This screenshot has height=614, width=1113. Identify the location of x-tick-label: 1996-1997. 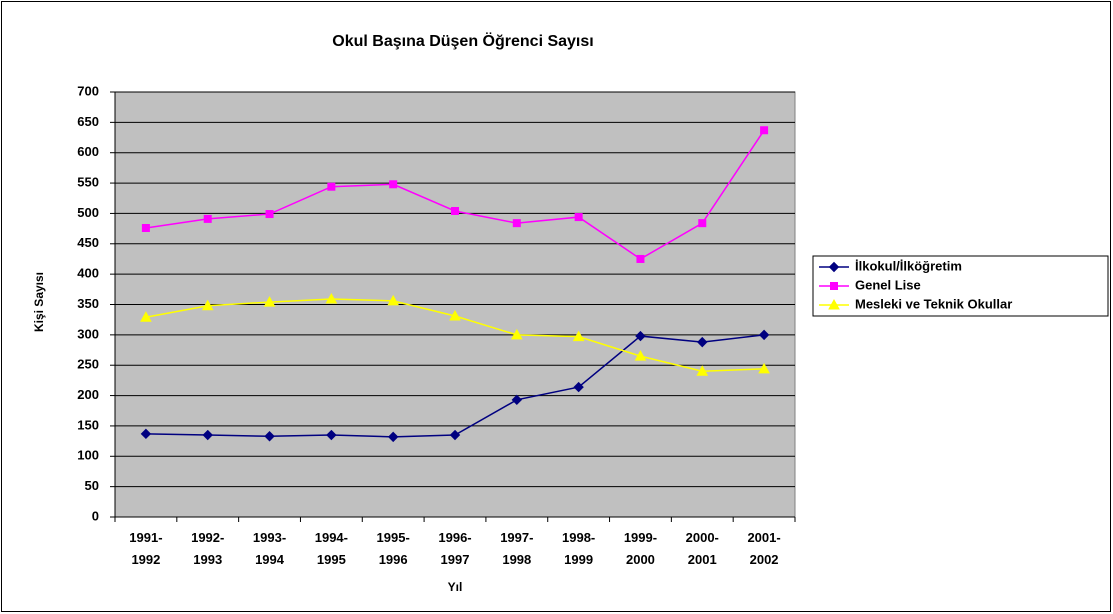
(455, 548).